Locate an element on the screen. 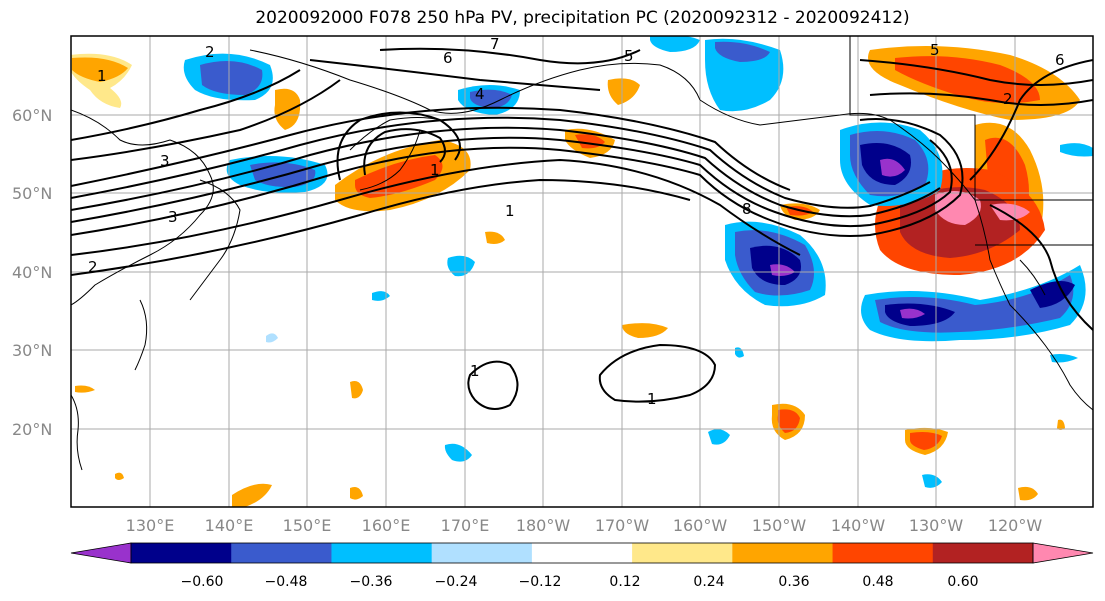 The height and width of the screenshot is (601, 1105). colorbar-tick-label: −0.60 is located at coordinates (202, 582).